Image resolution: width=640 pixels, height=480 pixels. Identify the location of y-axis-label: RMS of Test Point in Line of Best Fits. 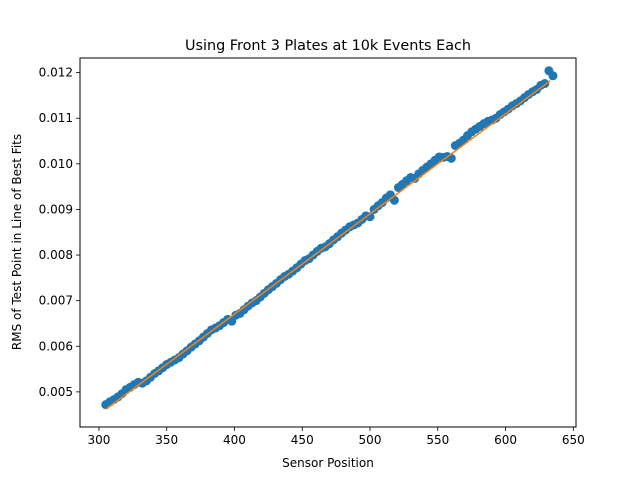
(17, 242).